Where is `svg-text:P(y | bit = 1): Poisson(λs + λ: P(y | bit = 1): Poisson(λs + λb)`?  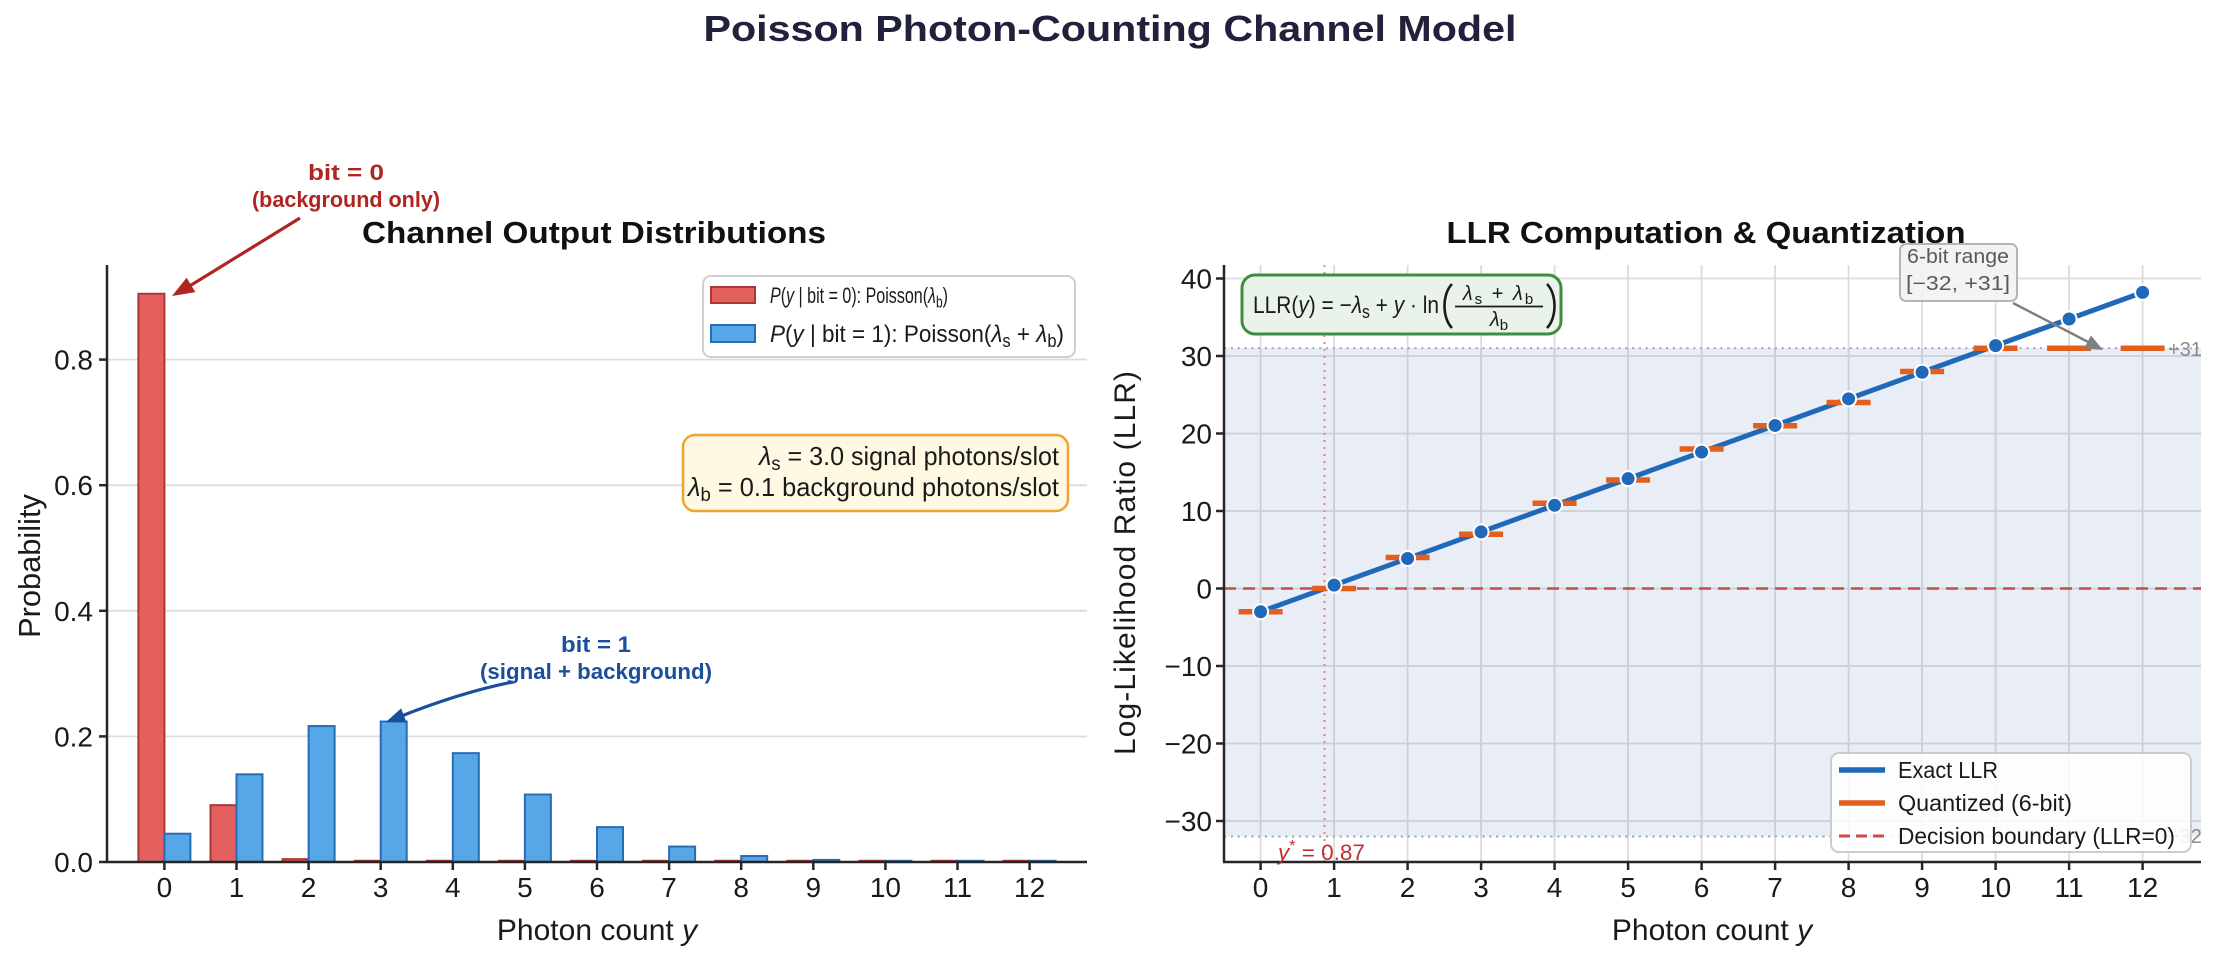 svg-text:P(y | bit = 1): Poisson(λs + λ: P(y | bit = 1): Poisson(λs + λb) is located at coordinates (917, 336).